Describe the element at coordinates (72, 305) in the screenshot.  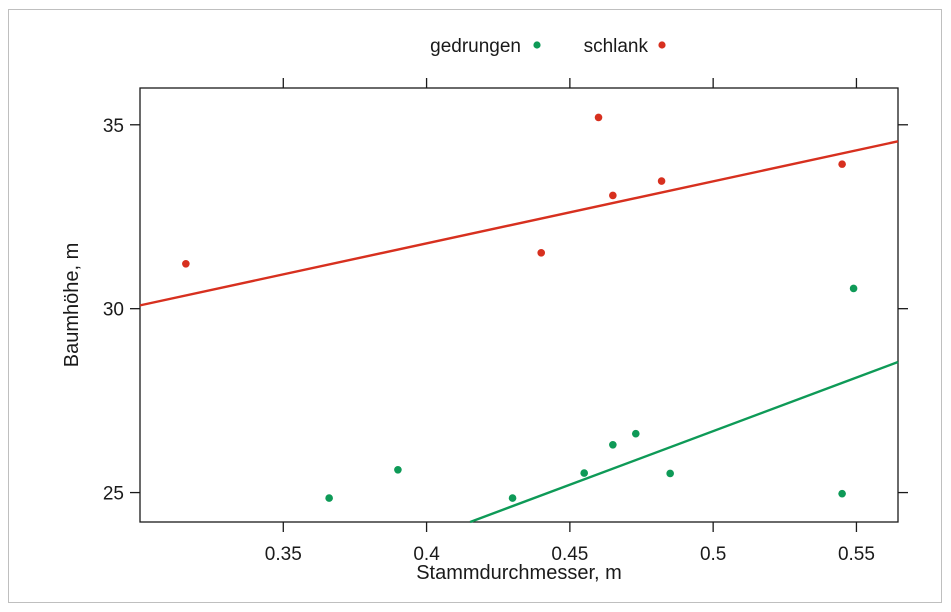
I see `y-axis-title: Baumhöhe, m` at that location.